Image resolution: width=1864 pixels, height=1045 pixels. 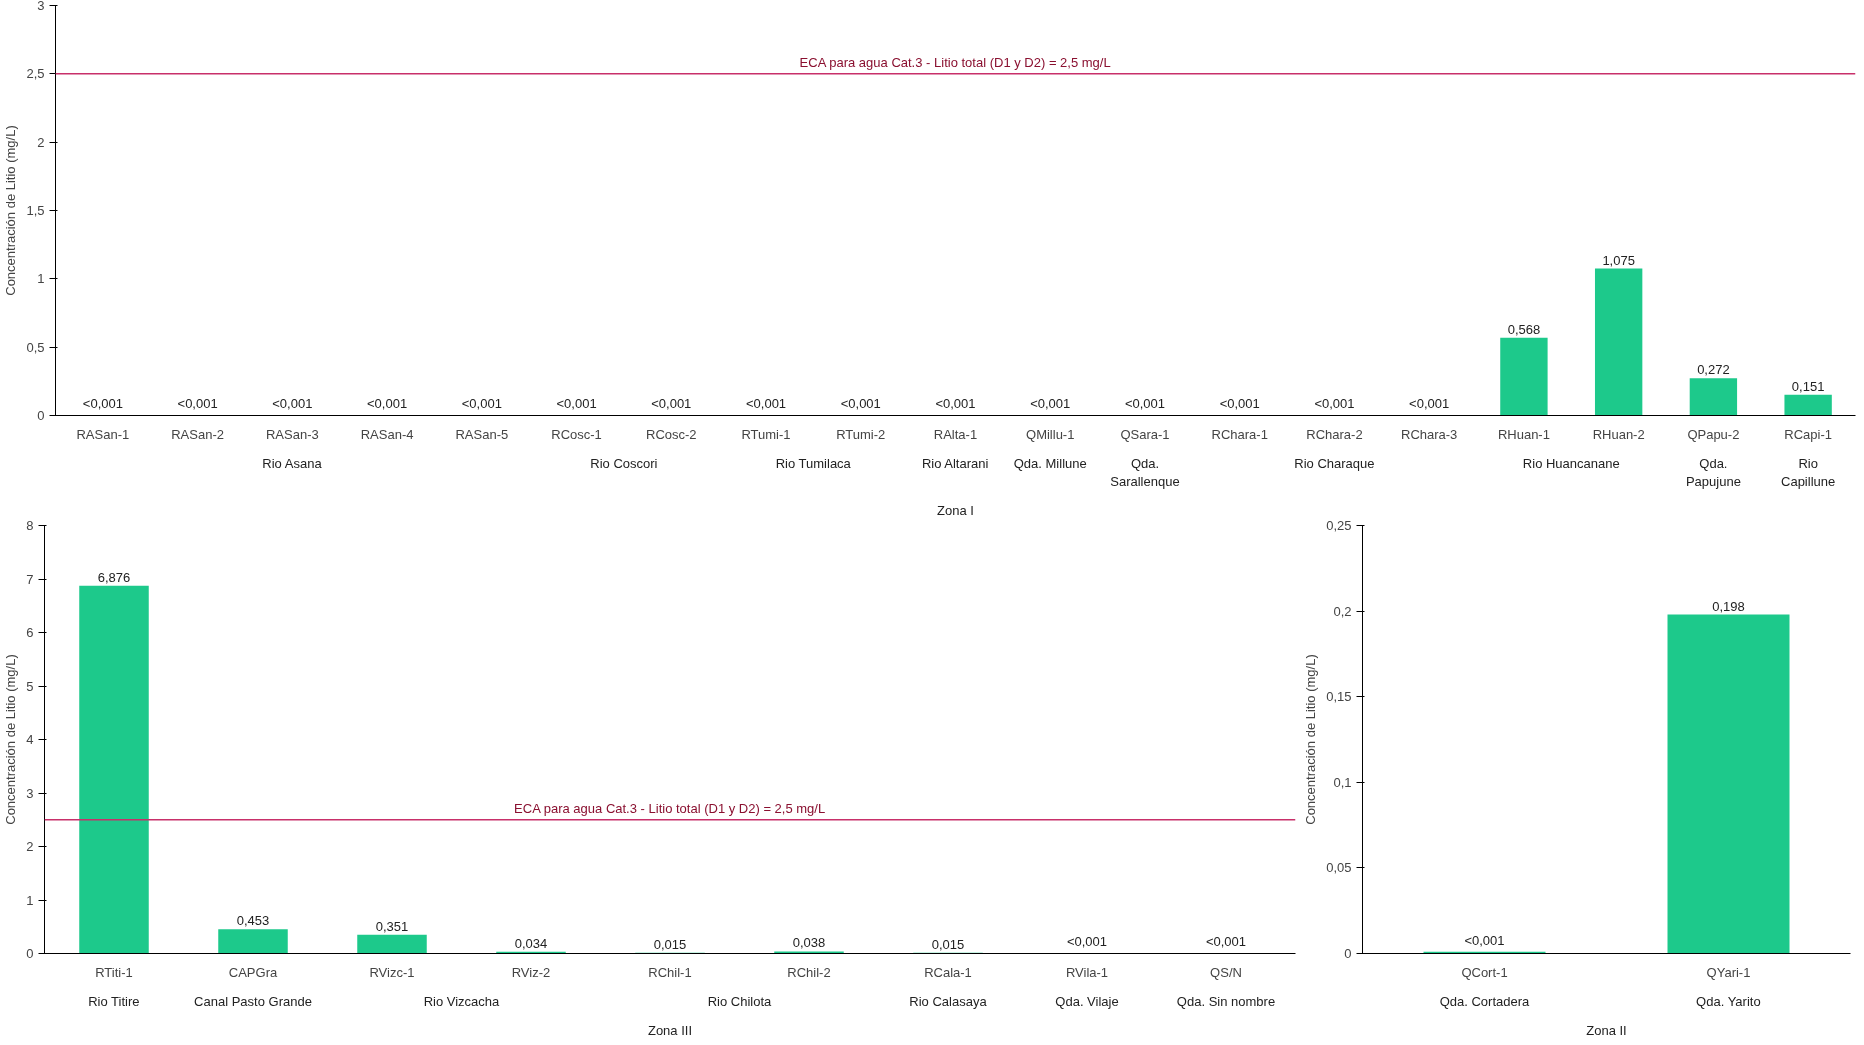 I want to click on x-tick-label: RASan-3, so click(x=292, y=434).